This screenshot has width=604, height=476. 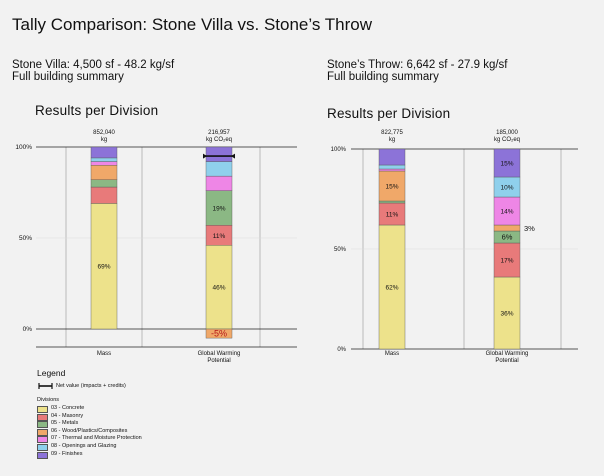 I want to click on legend-label: 08 - Openings and Glazing, so click(x=84, y=446).